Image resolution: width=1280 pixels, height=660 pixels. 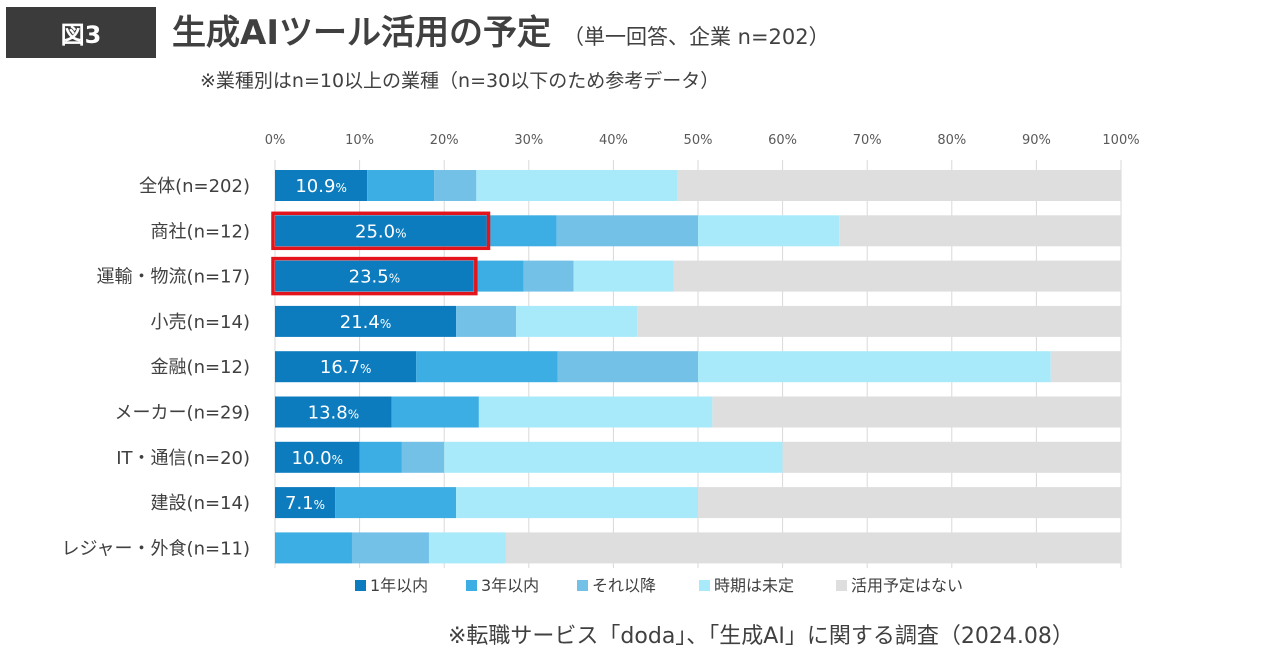 What do you see at coordinates (275, 140) in the screenshot?
I see `x-tick-label: 0%` at bounding box center [275, 140].